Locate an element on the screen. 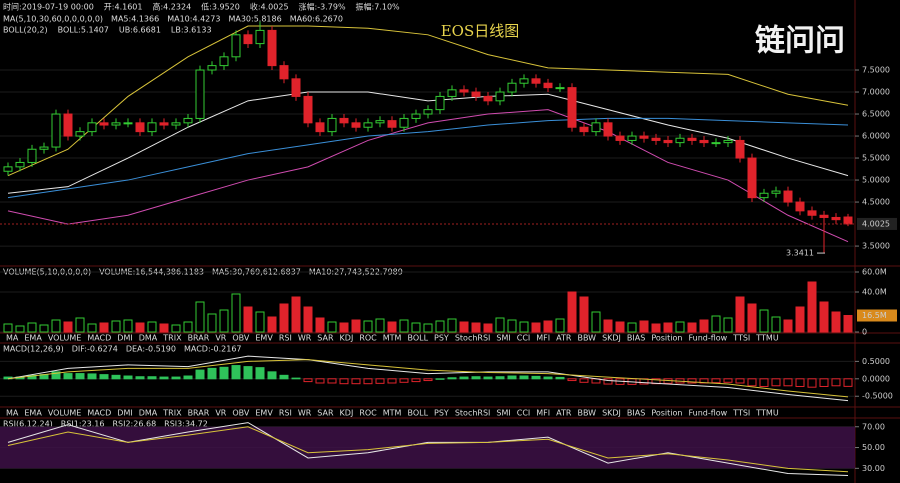 The width and height of the screenshot is (900, 483). y-tick-label: 40.0M is located at coordinates (874, 292).